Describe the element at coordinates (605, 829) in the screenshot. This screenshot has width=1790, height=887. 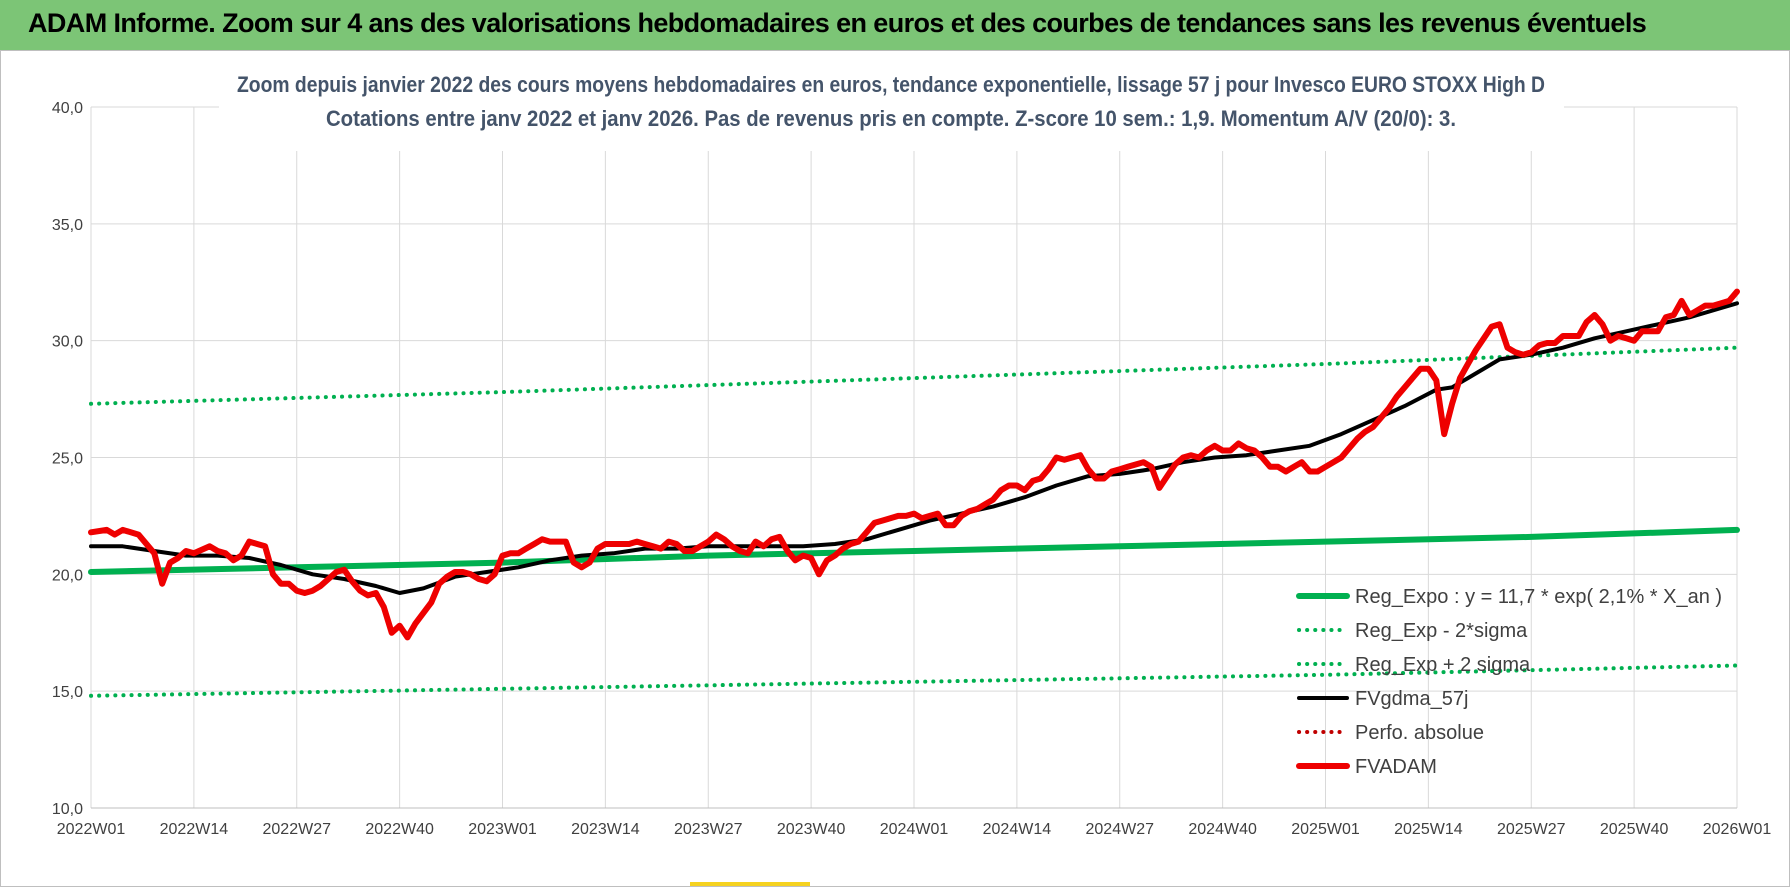
I see `x-tick-label: 2023W14` at that location.